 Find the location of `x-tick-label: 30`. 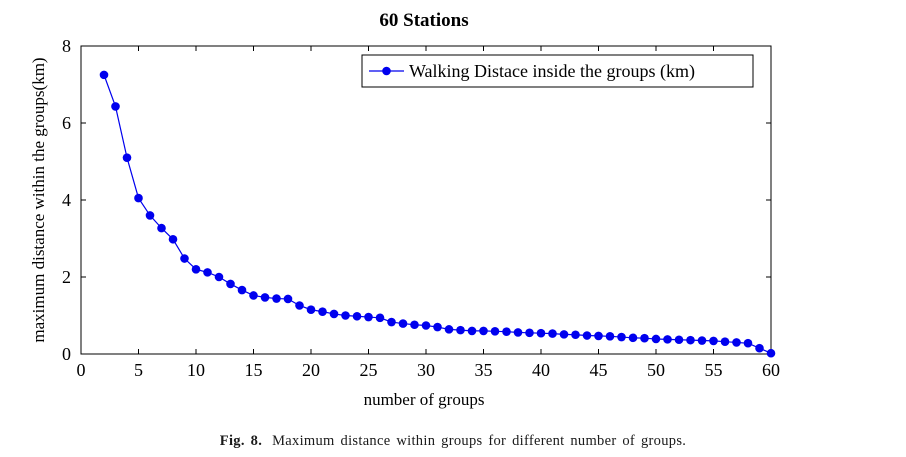

x-tick-label: 30 is located at coordinates (426, 370).